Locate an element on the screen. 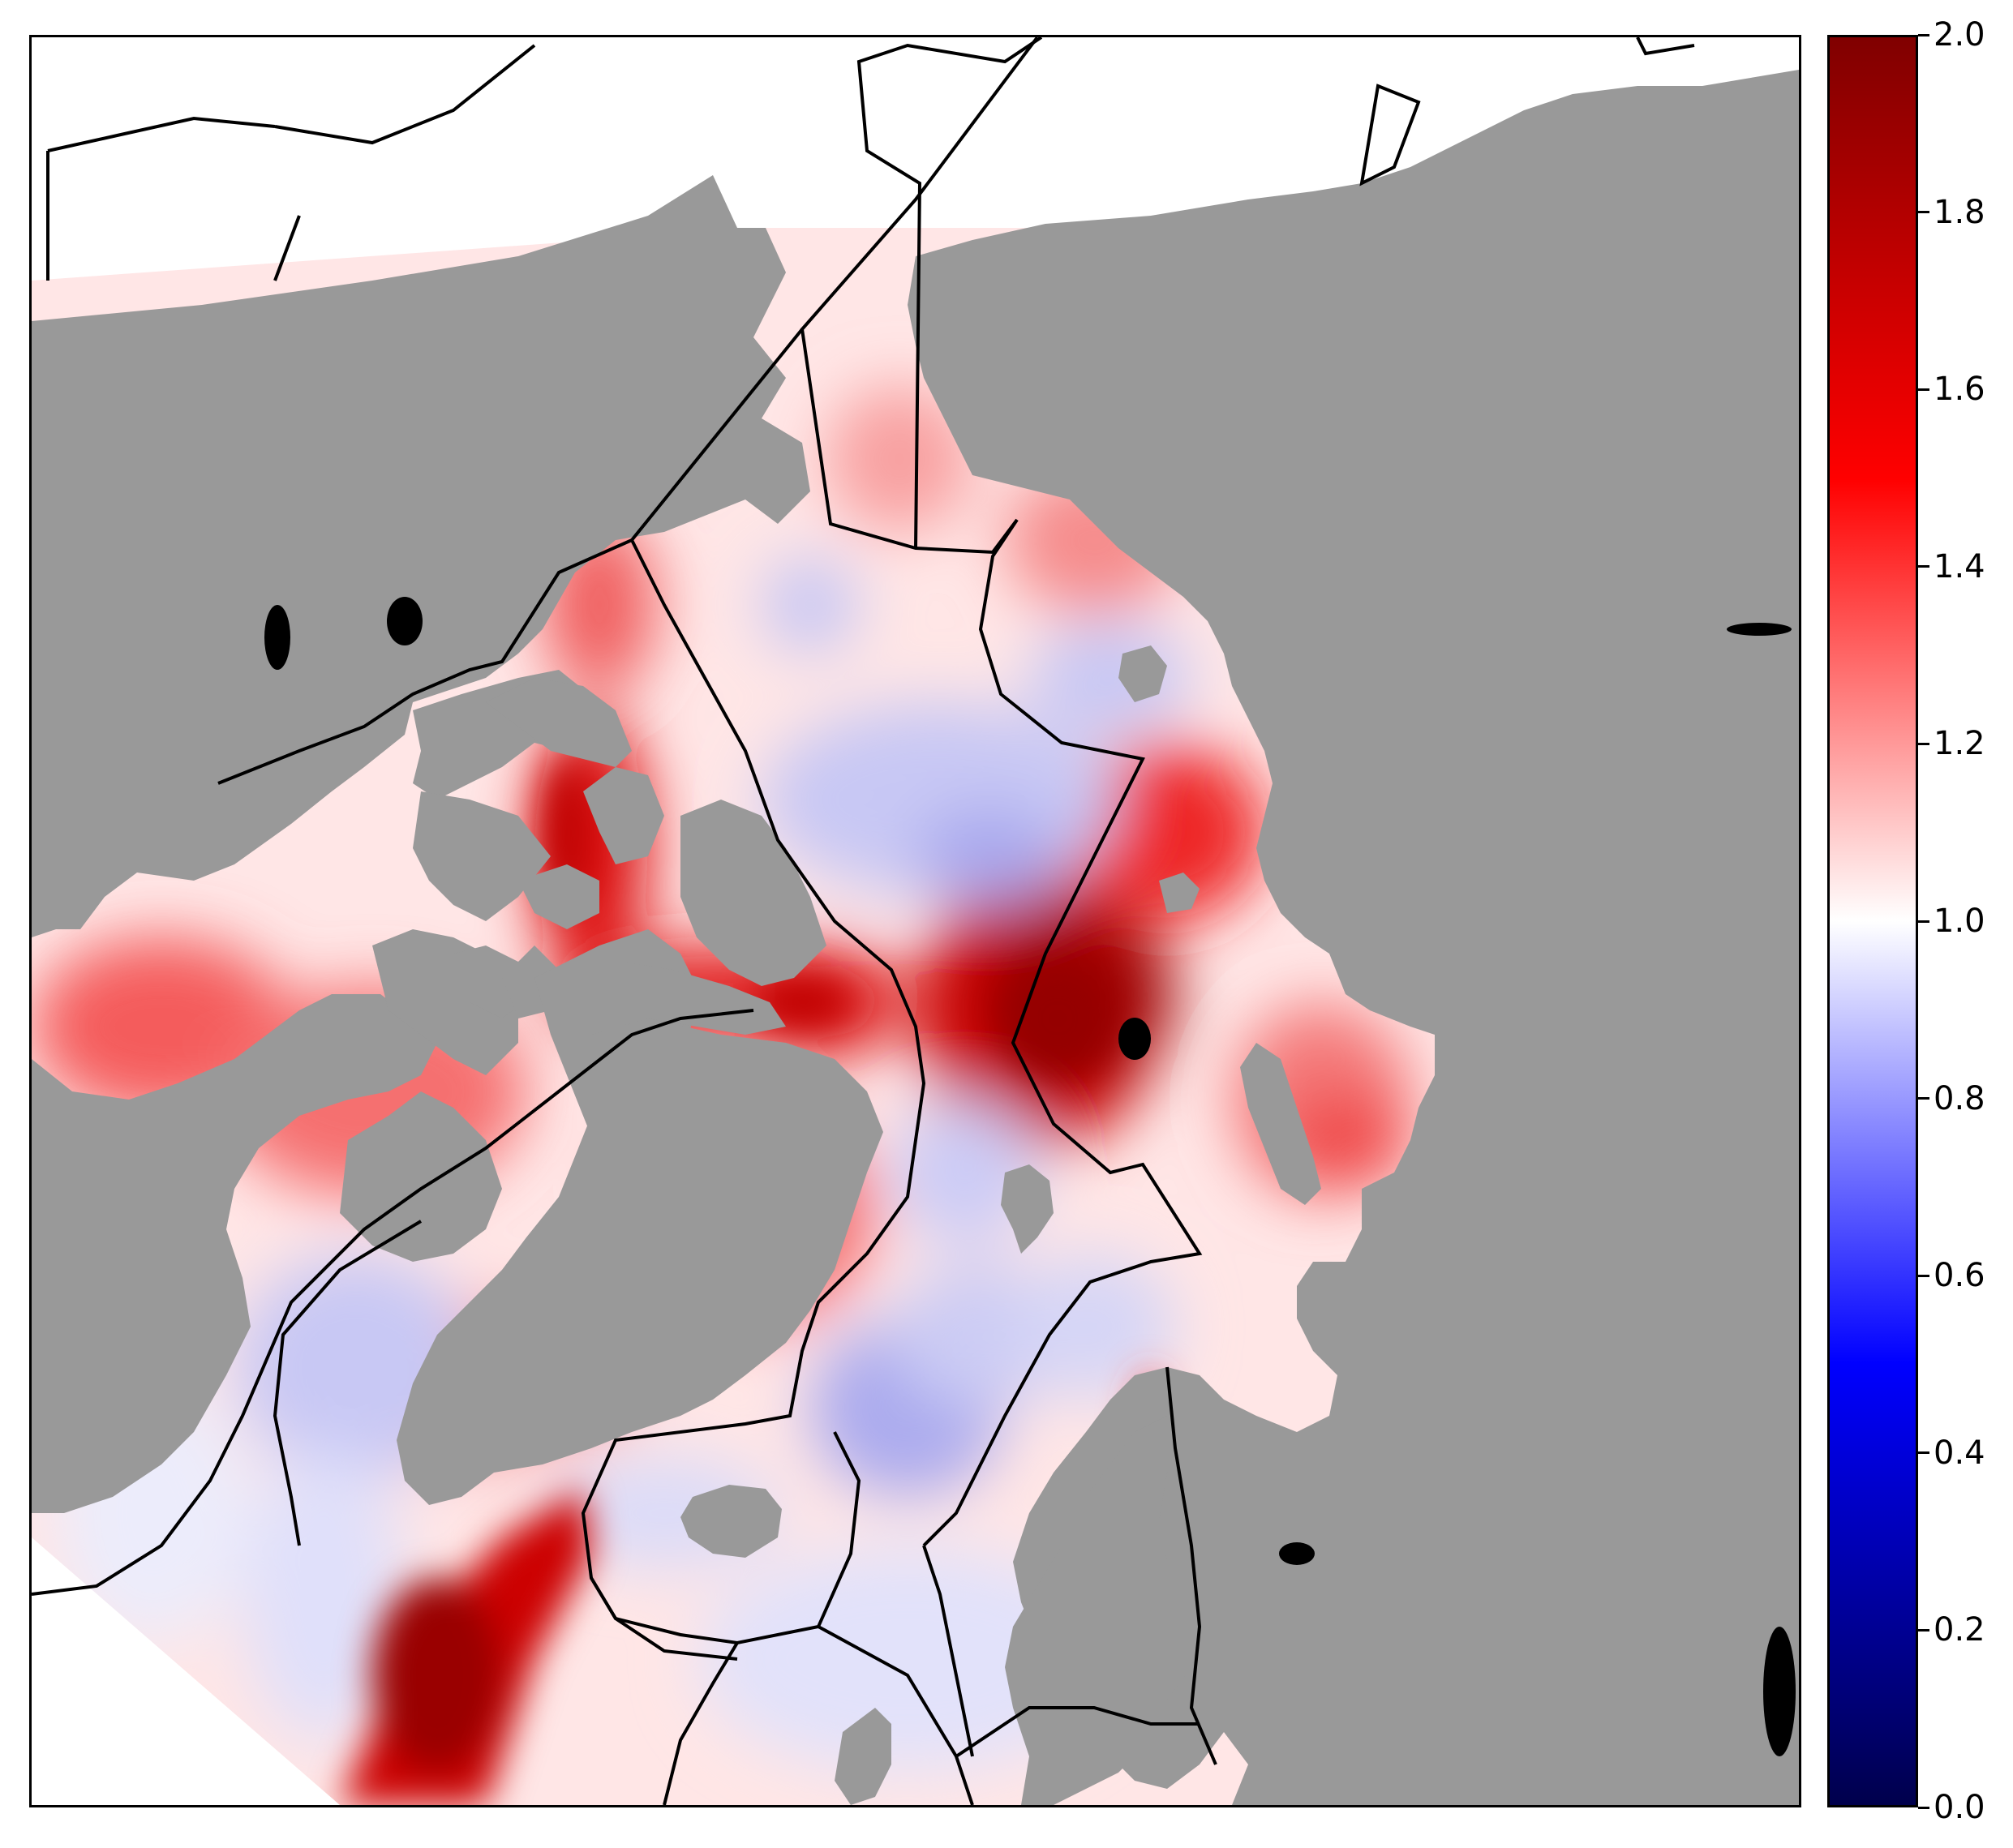 The width and height of the screenshot is (2013, 1848). colorbar is located at coordinates (1873, 921).